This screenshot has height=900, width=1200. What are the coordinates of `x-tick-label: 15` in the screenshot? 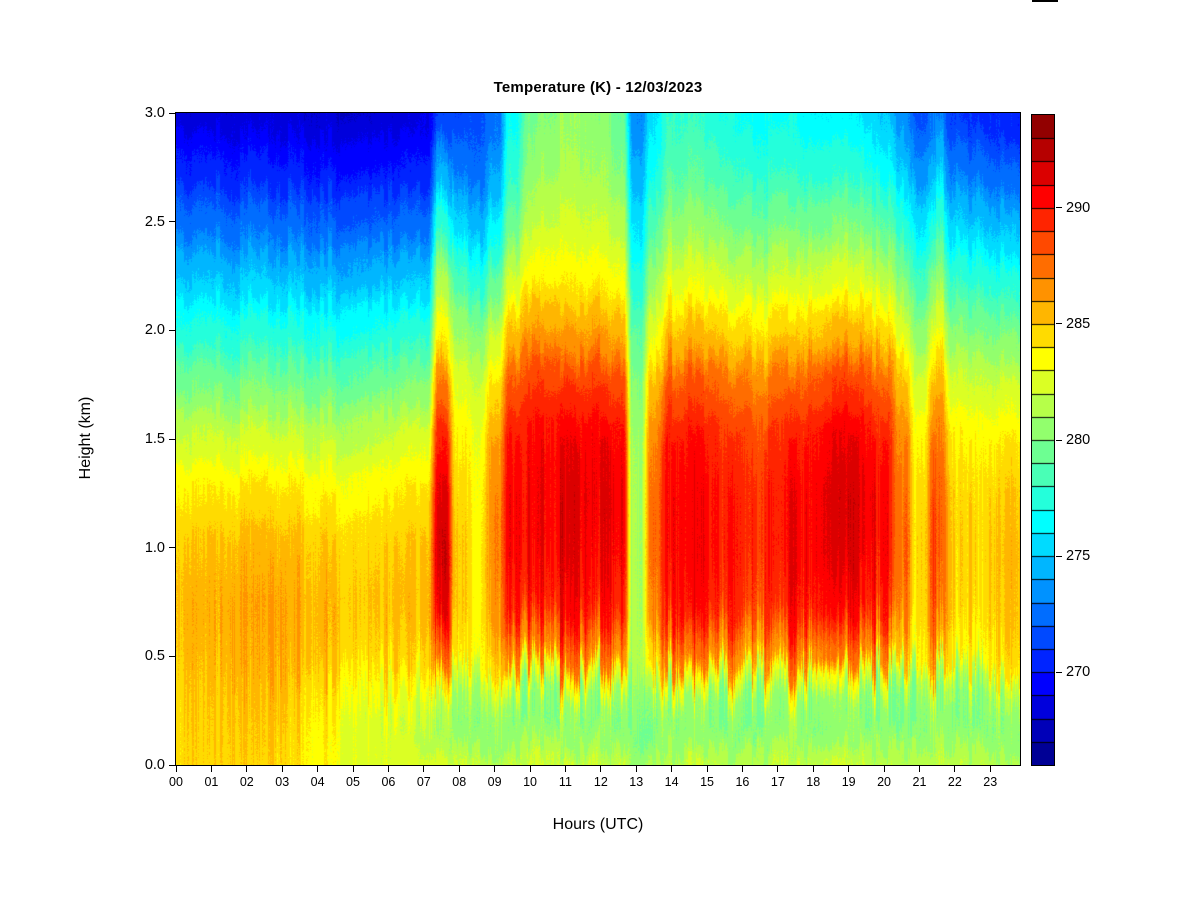 It's located at (707, 782).